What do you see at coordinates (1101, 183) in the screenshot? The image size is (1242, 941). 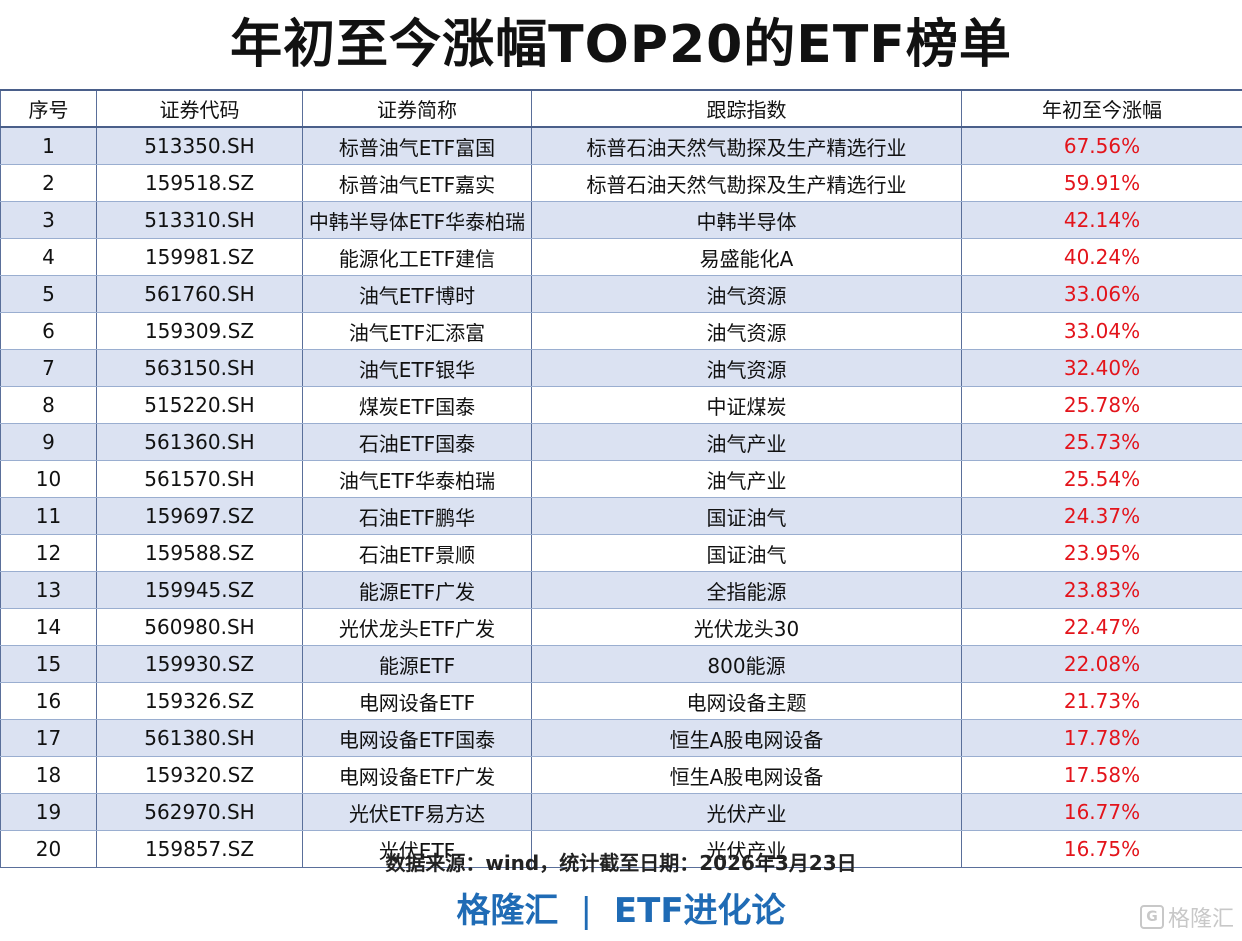 I see `cell-gain: 59.91%` at bounding box center [1101, 183].